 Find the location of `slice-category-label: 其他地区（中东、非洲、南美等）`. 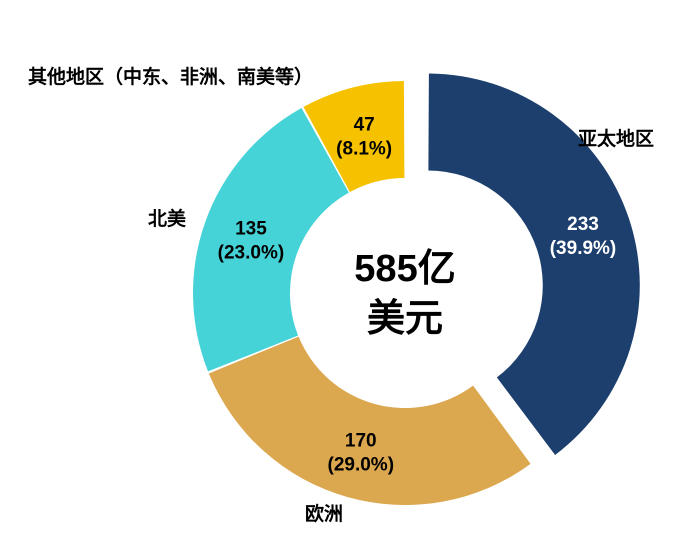

slice-category-label: 其他地区（中东、非洲、南美等） is located at coordinates (170, 76).